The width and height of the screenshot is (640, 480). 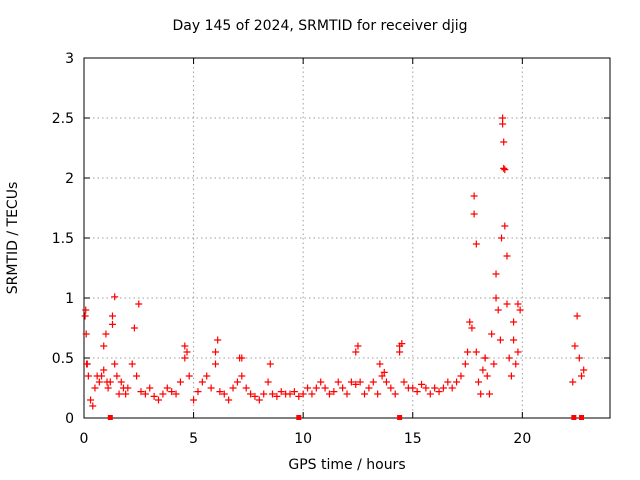 I want to click on x-tick-label: 5, so click(x=193, y=439).